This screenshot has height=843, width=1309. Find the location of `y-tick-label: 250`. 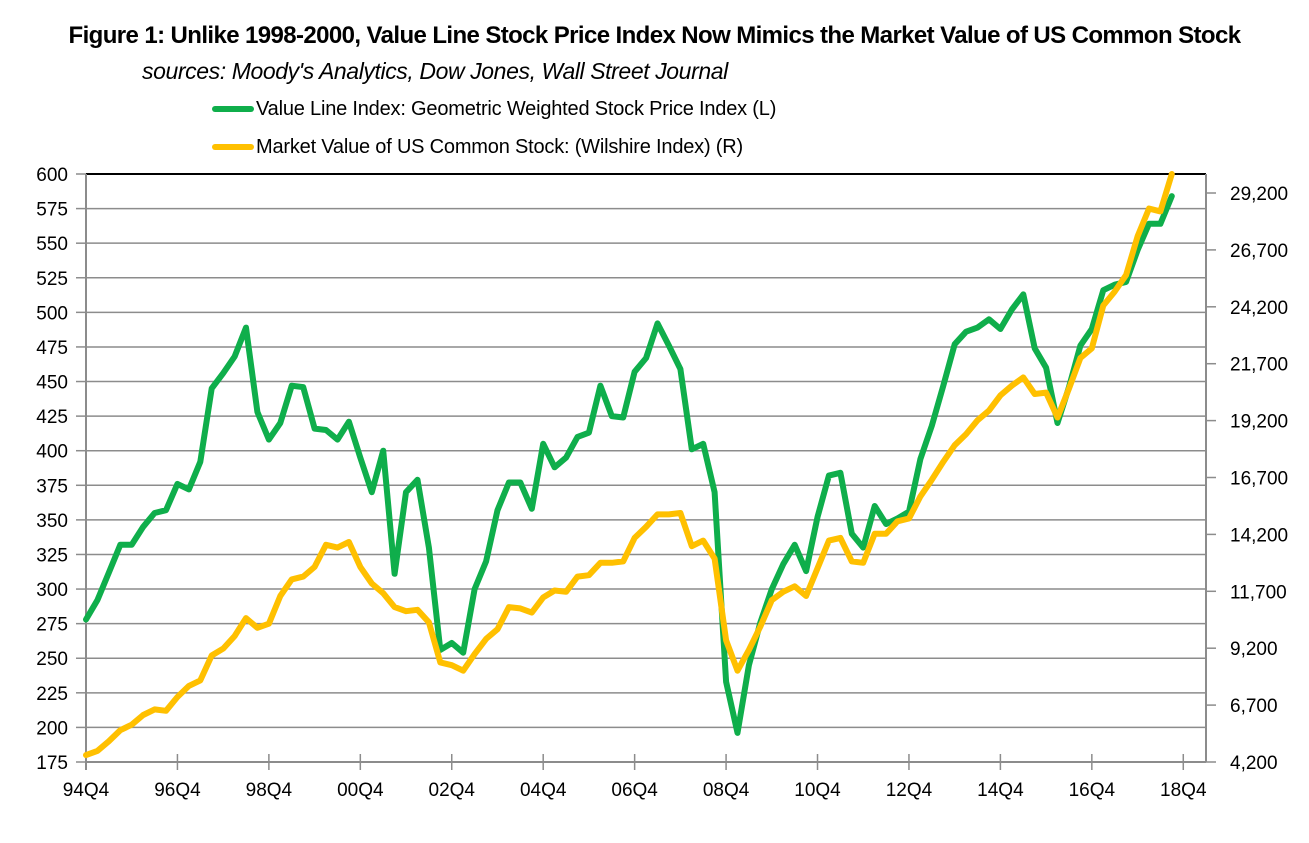

y-tick-label: 250 is located at coordinates (52, 659).